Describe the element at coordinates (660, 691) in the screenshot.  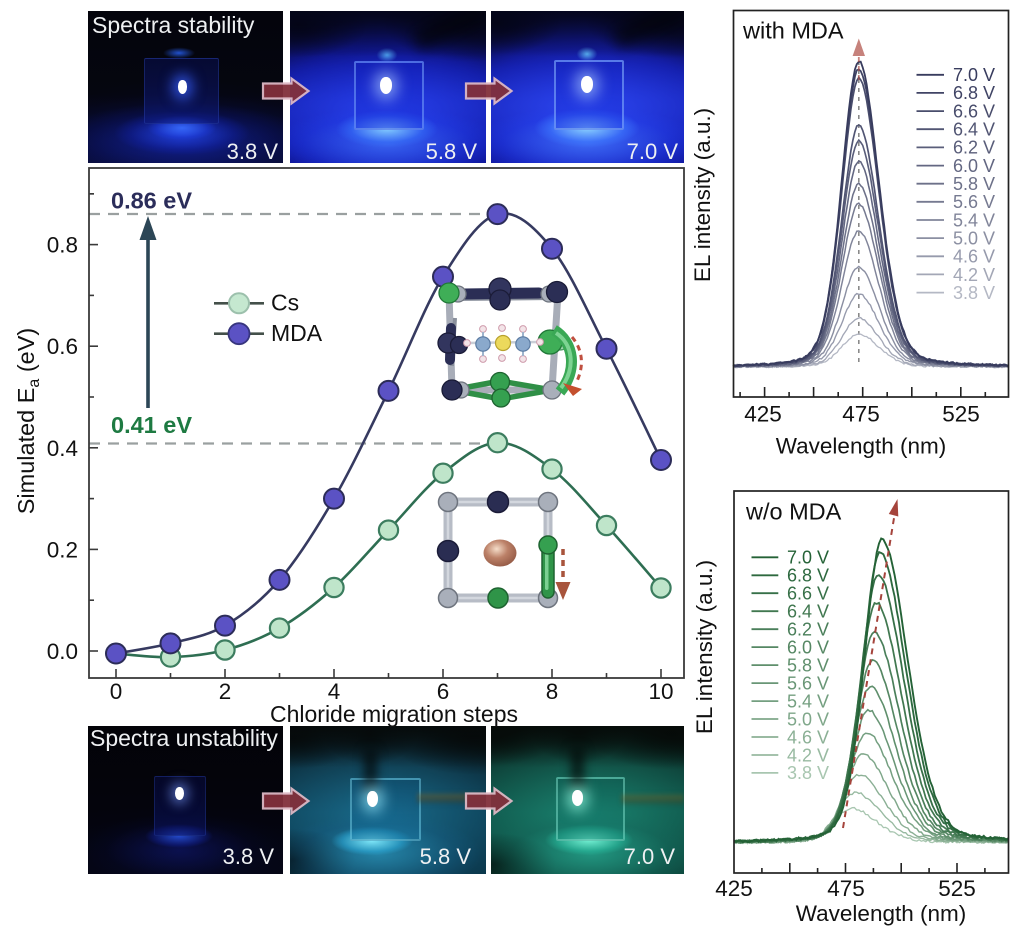
I see `svg-text: 10` at that location.